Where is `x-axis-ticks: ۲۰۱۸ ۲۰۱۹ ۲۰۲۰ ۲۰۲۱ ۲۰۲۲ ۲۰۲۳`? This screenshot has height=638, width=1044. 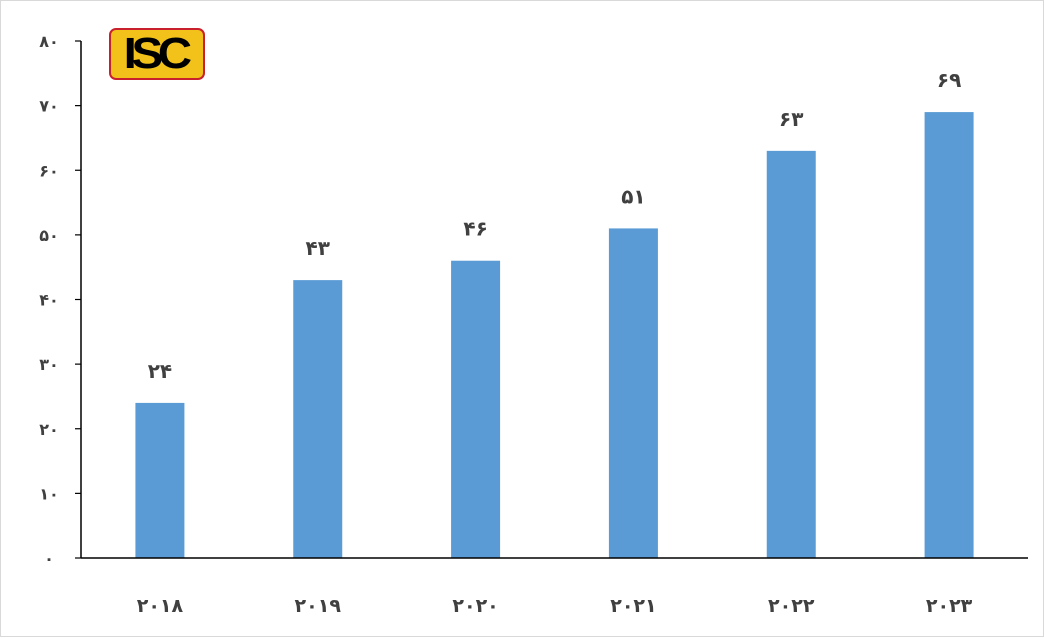 x-axis-ticks: ۲۰۱۸ ۲۰۱۹ ۲۰۲۰ ۲۰۲۱ ۲۰۲۲ ۲۰۲۳ is located at coordinates (555, 606).